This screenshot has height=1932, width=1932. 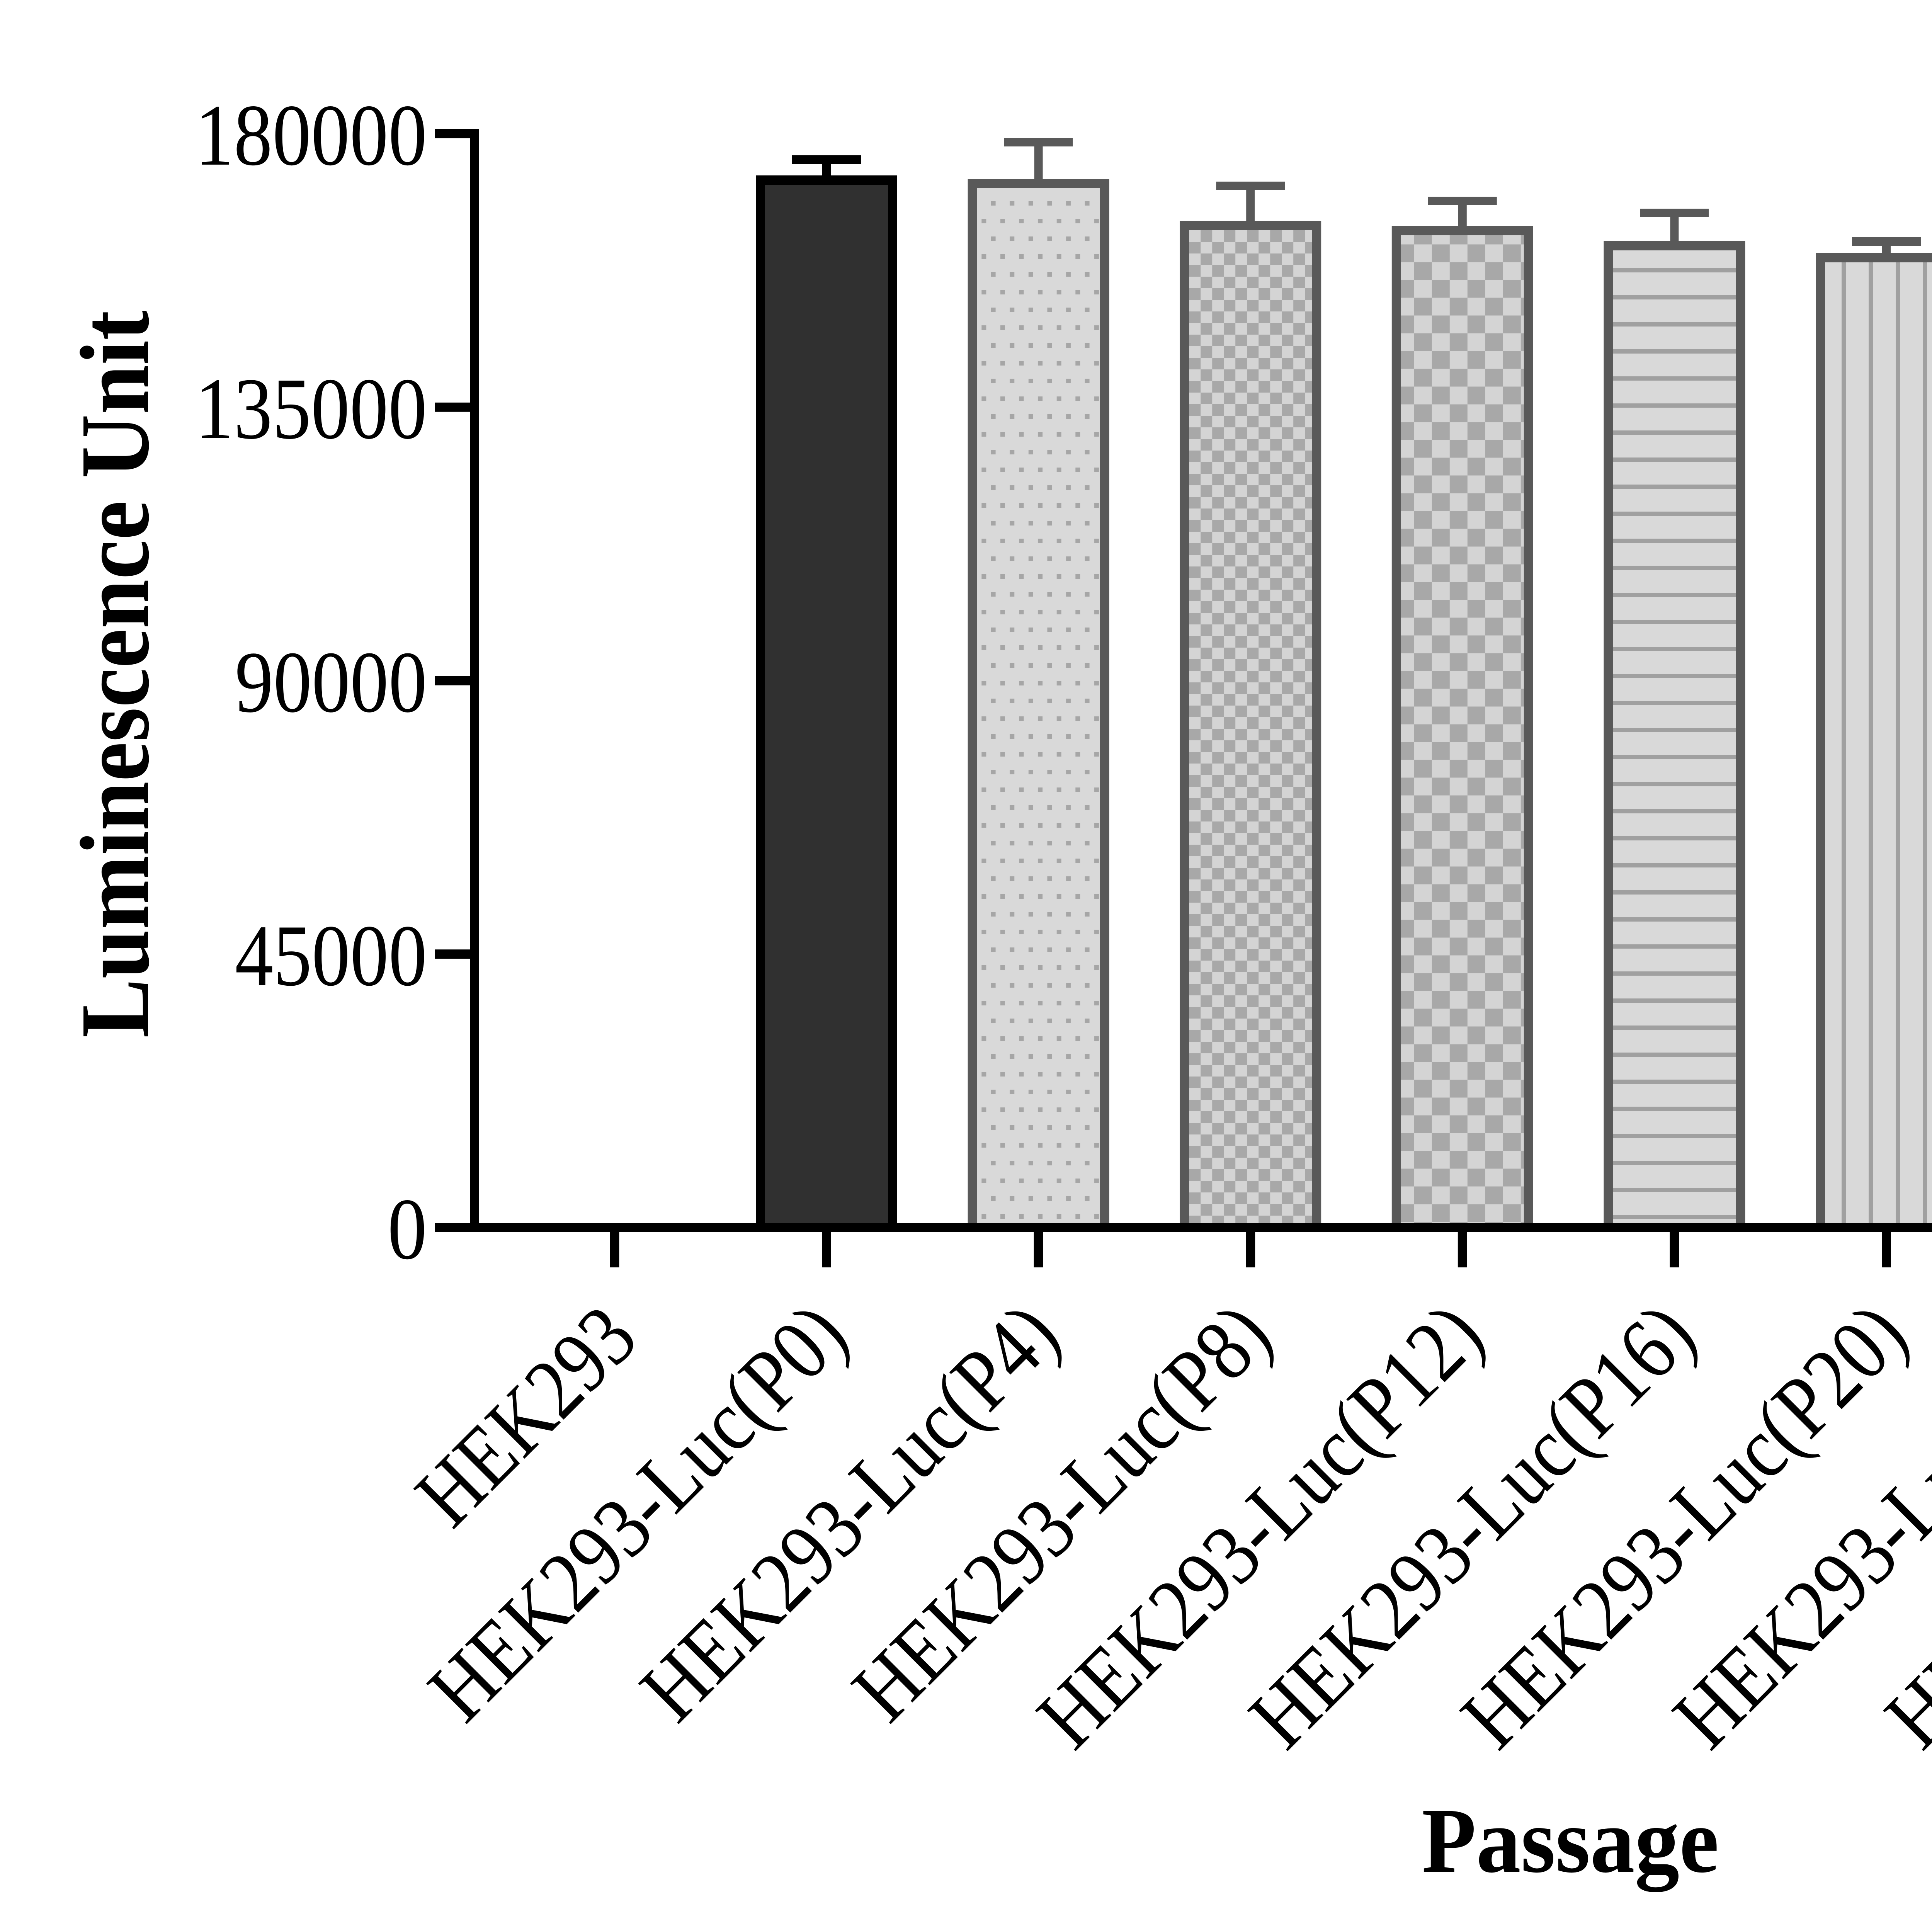 What do you see at coordinates (311, 136) in the screenshot?
I see `svg-text: 180000` at bounding box center [311, 136].